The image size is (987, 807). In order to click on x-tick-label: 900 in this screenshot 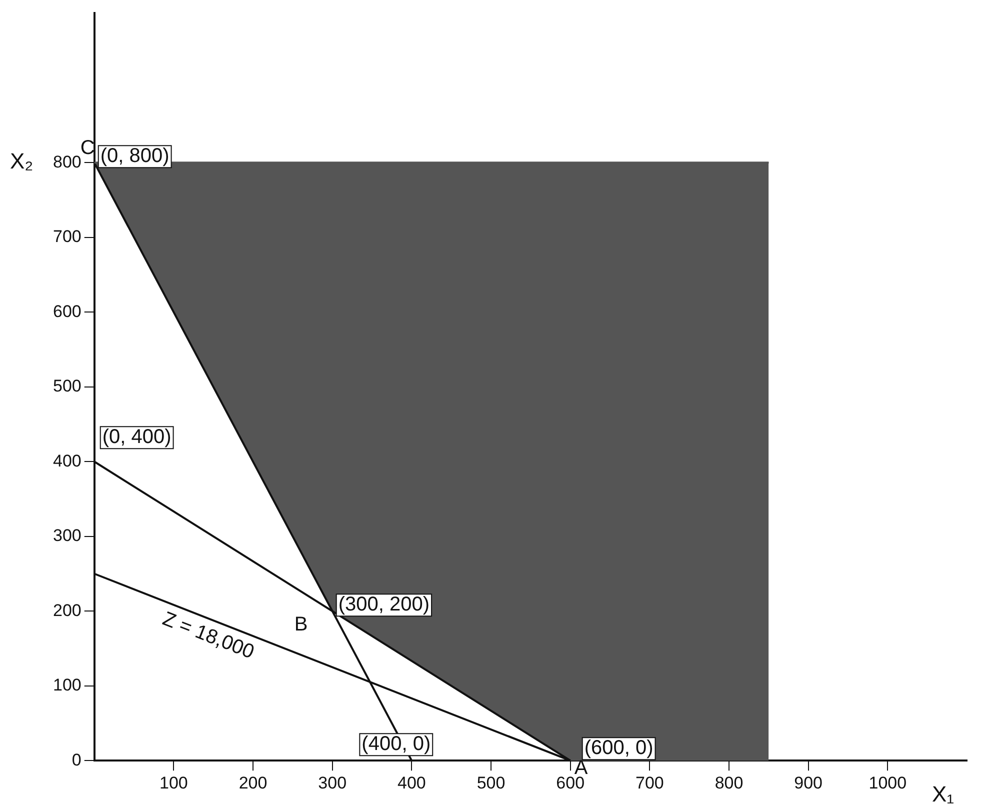, I will do `click(808, 782)`.